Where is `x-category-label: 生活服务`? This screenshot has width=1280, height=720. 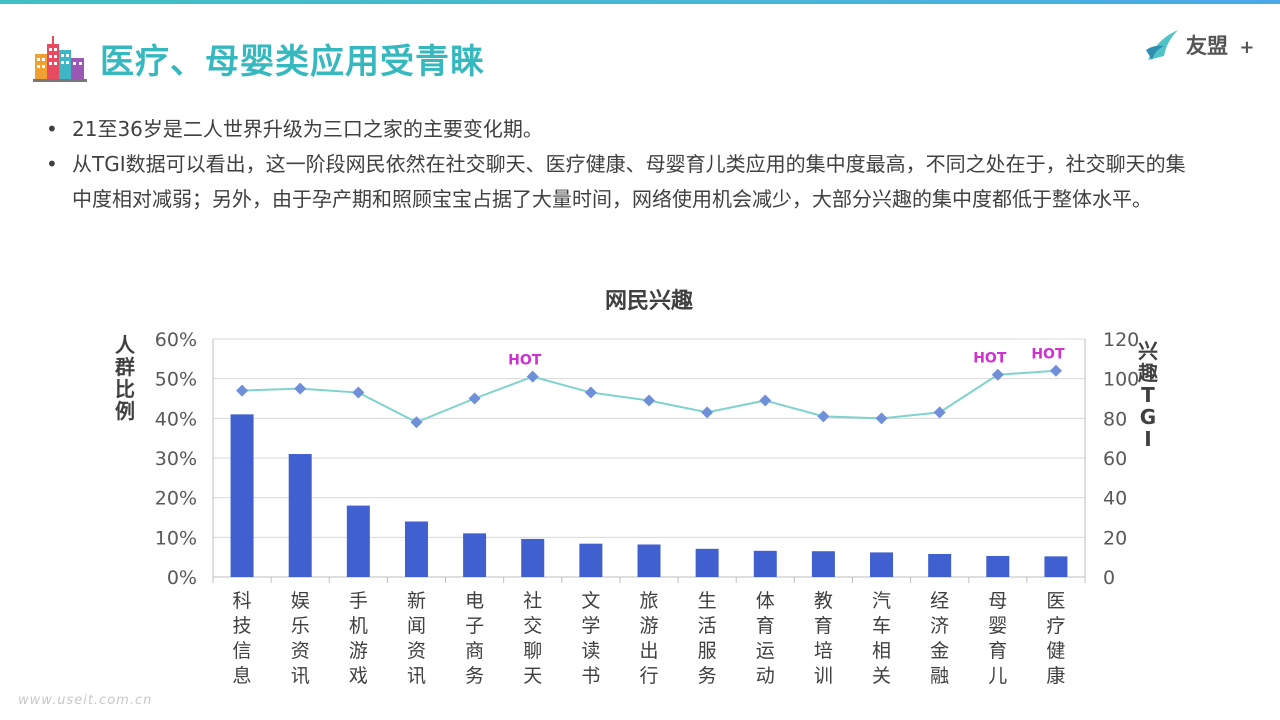
x-category-label: 生活服务 is located at coordinates (707, 638).